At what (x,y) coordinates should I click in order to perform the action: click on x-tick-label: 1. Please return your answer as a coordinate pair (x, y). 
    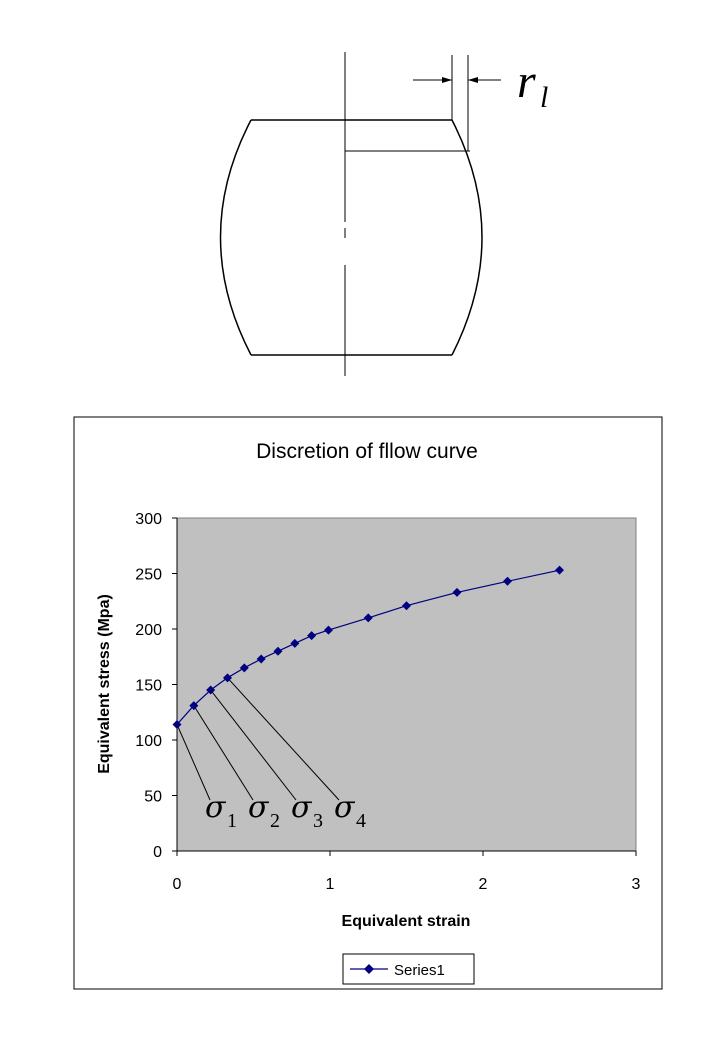
    Looking at the image, I should click on (330, 884).